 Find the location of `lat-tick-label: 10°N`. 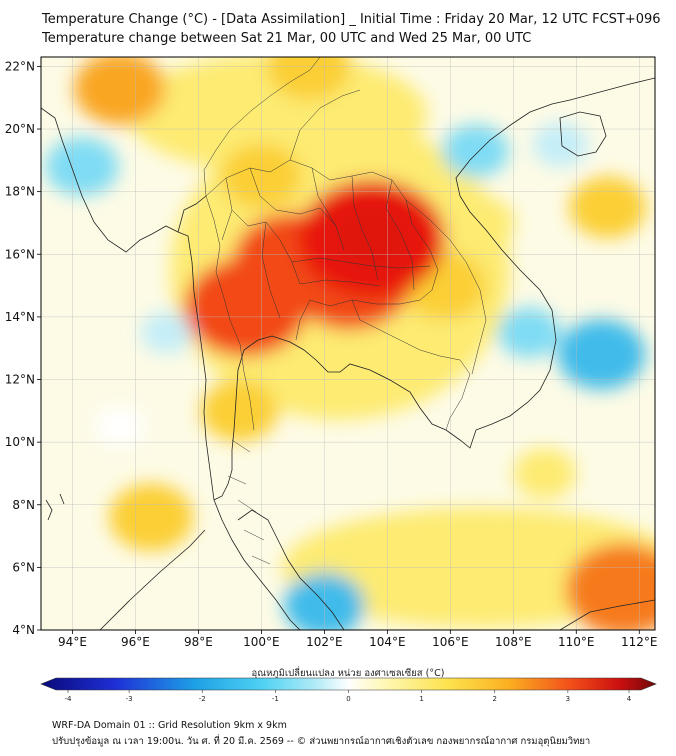

lat-tick-label: 10°N is located at coordinates (20, 442).